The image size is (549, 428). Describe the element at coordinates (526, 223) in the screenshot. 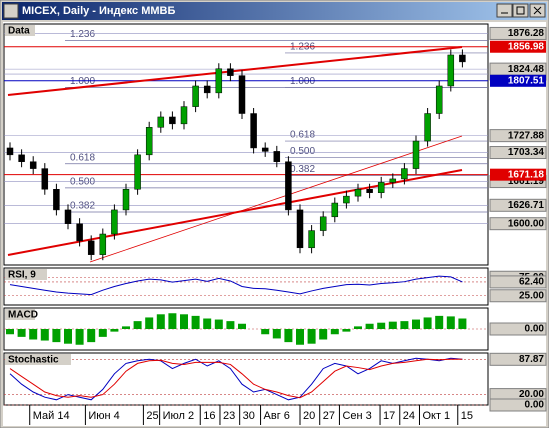

I see `y-tick-label: 1600.00` at that location.